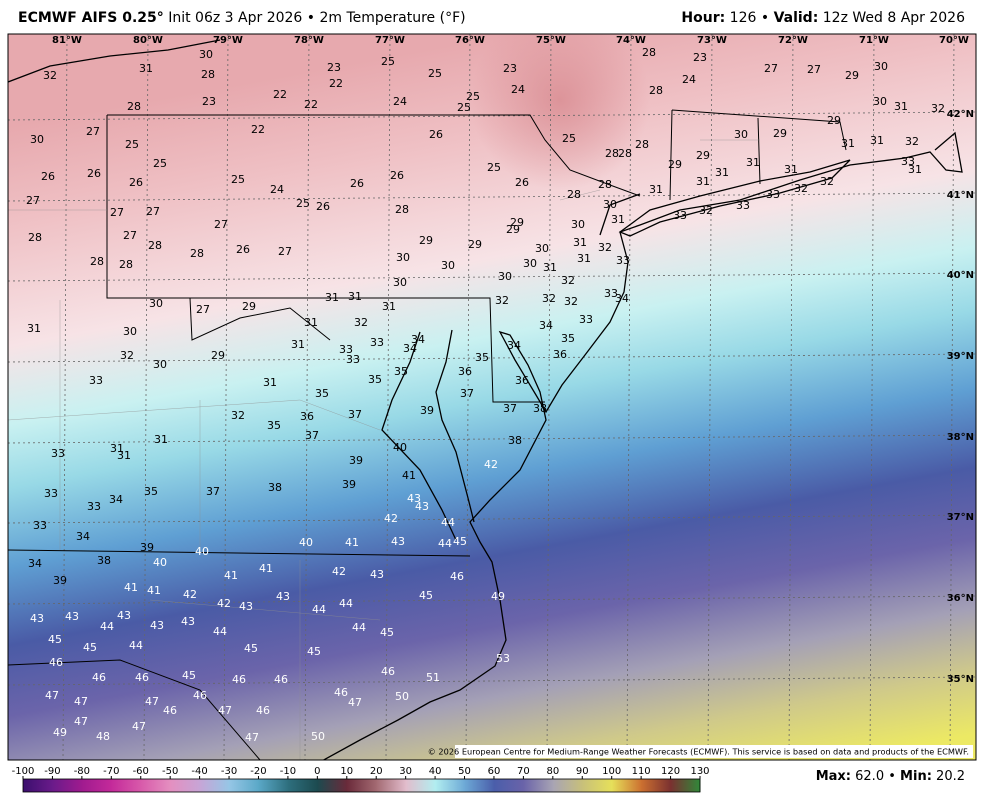 This screenshot has height=812, width=984. I want to click on colorbar-label: 50, so click(464, 771).